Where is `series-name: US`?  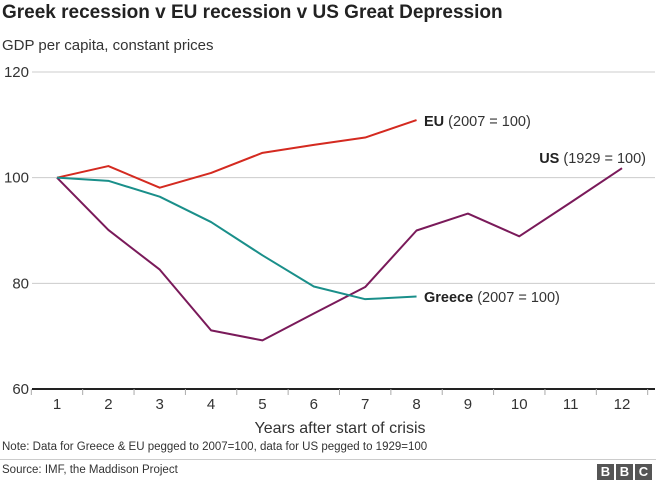
series-name: US is located at coordinates (551, 159).